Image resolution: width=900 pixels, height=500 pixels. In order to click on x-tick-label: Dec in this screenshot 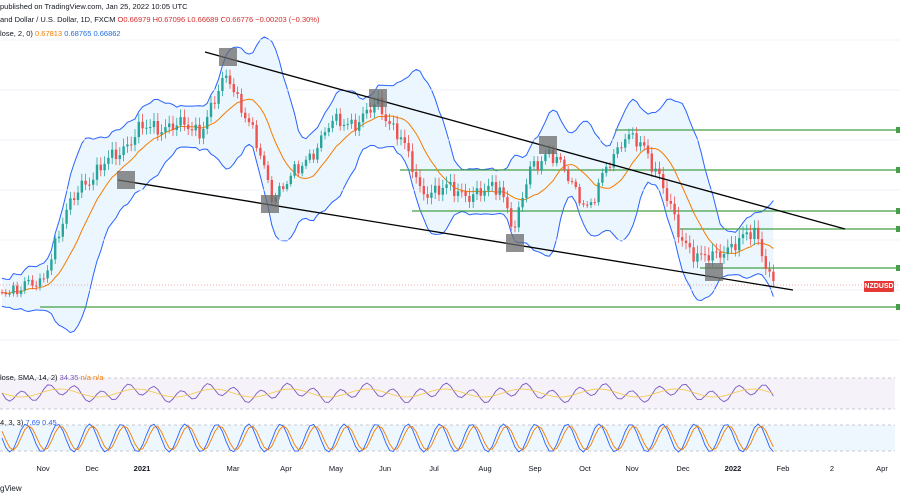, I will do `click(92, 468)`.